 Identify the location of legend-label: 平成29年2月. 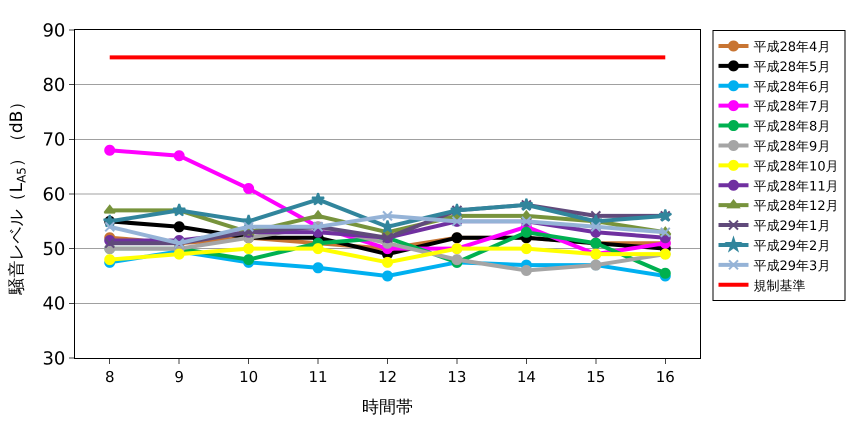
(792, 246).